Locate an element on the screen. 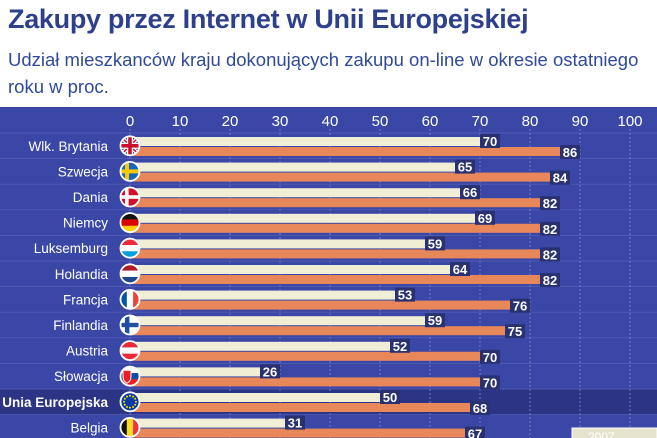 This screenshot has height=438, width=657. category-label: Holandia is located at coordinates (82, 274).